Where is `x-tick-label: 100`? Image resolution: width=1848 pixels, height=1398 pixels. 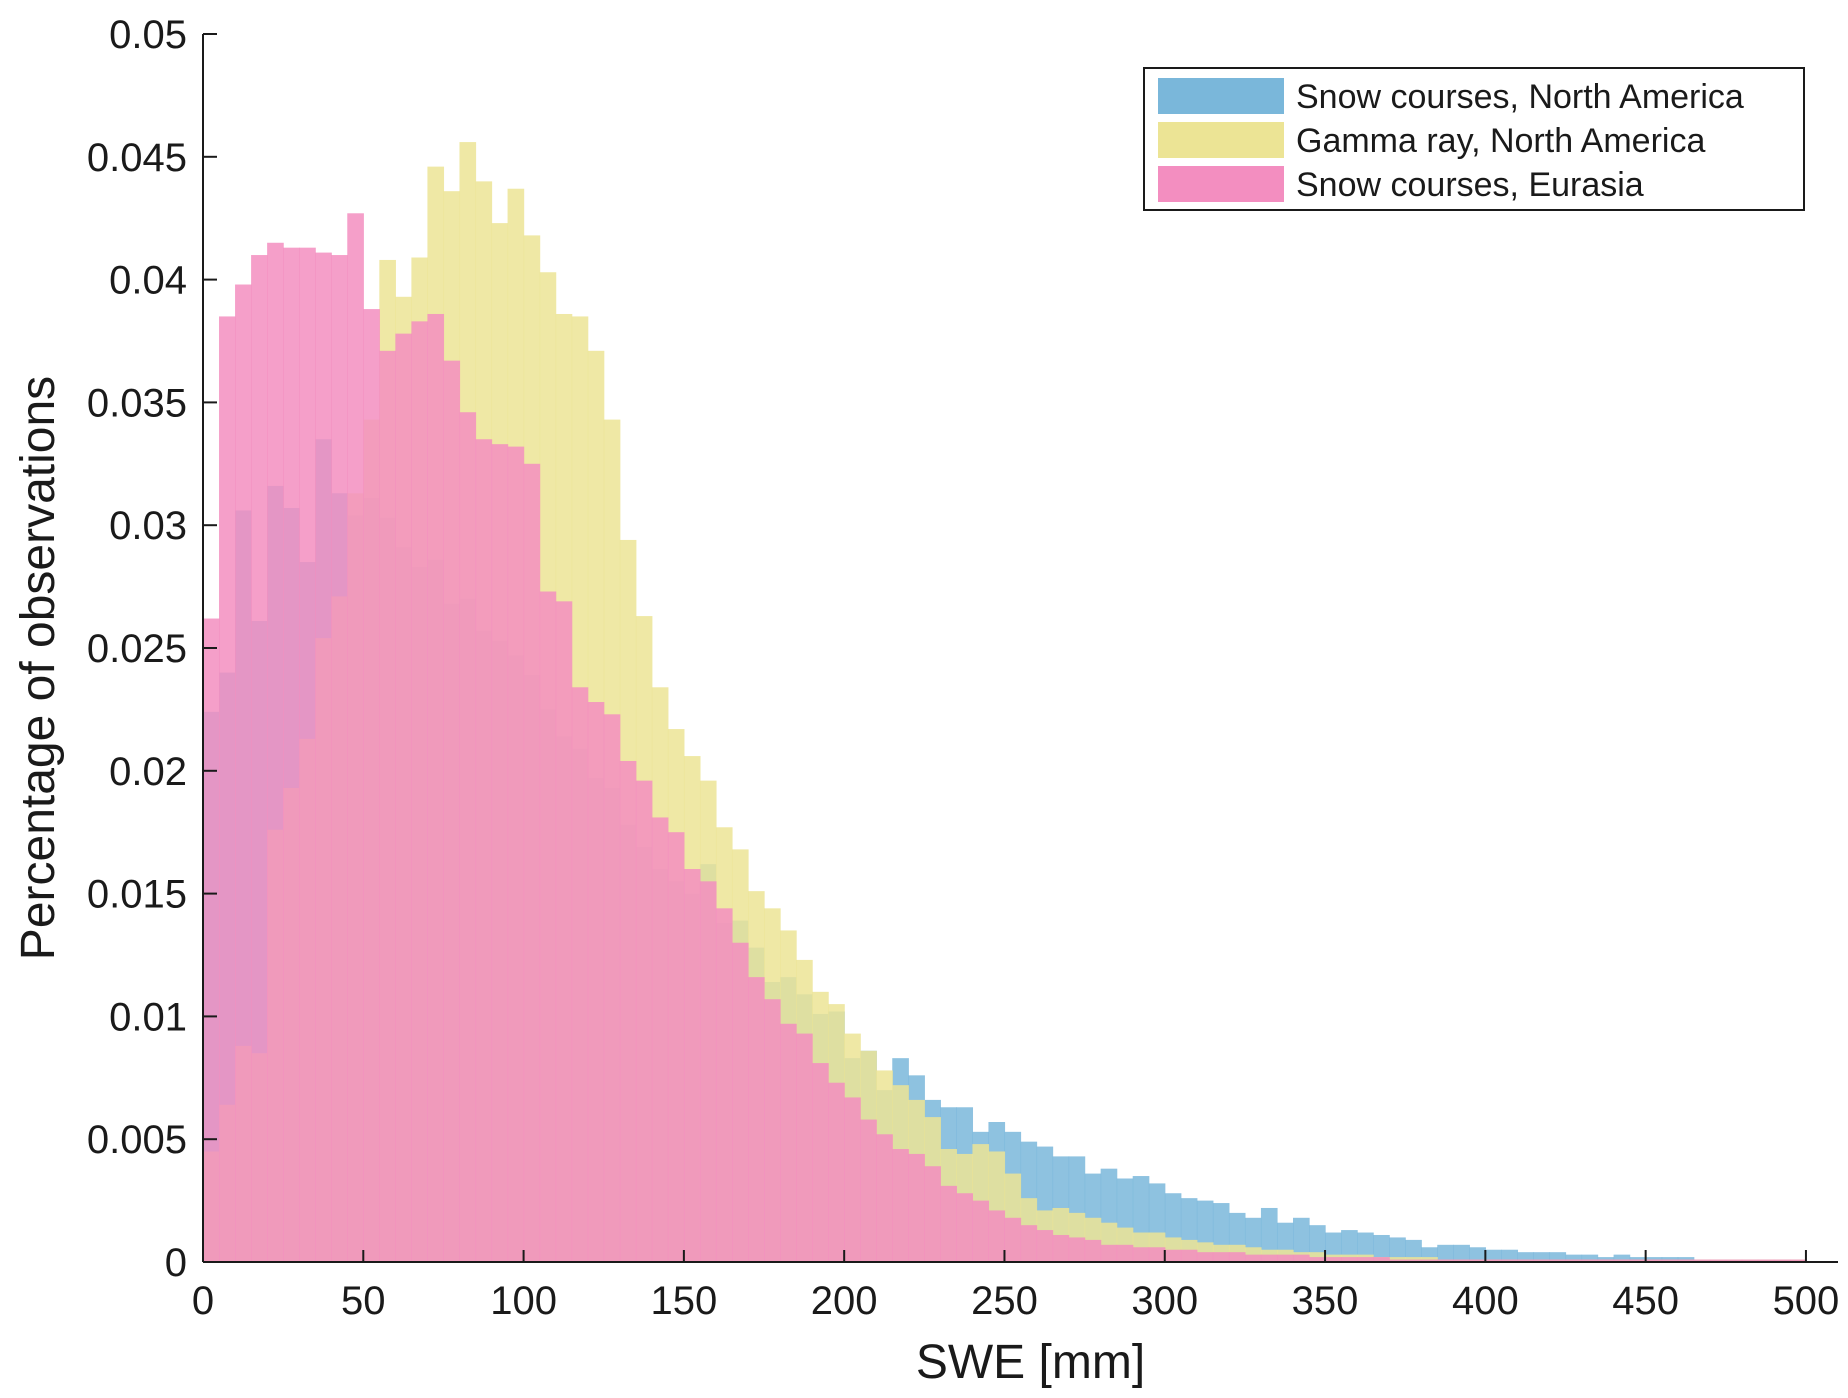
x-tick-label: 100 is located at coordinates (523, 1301).